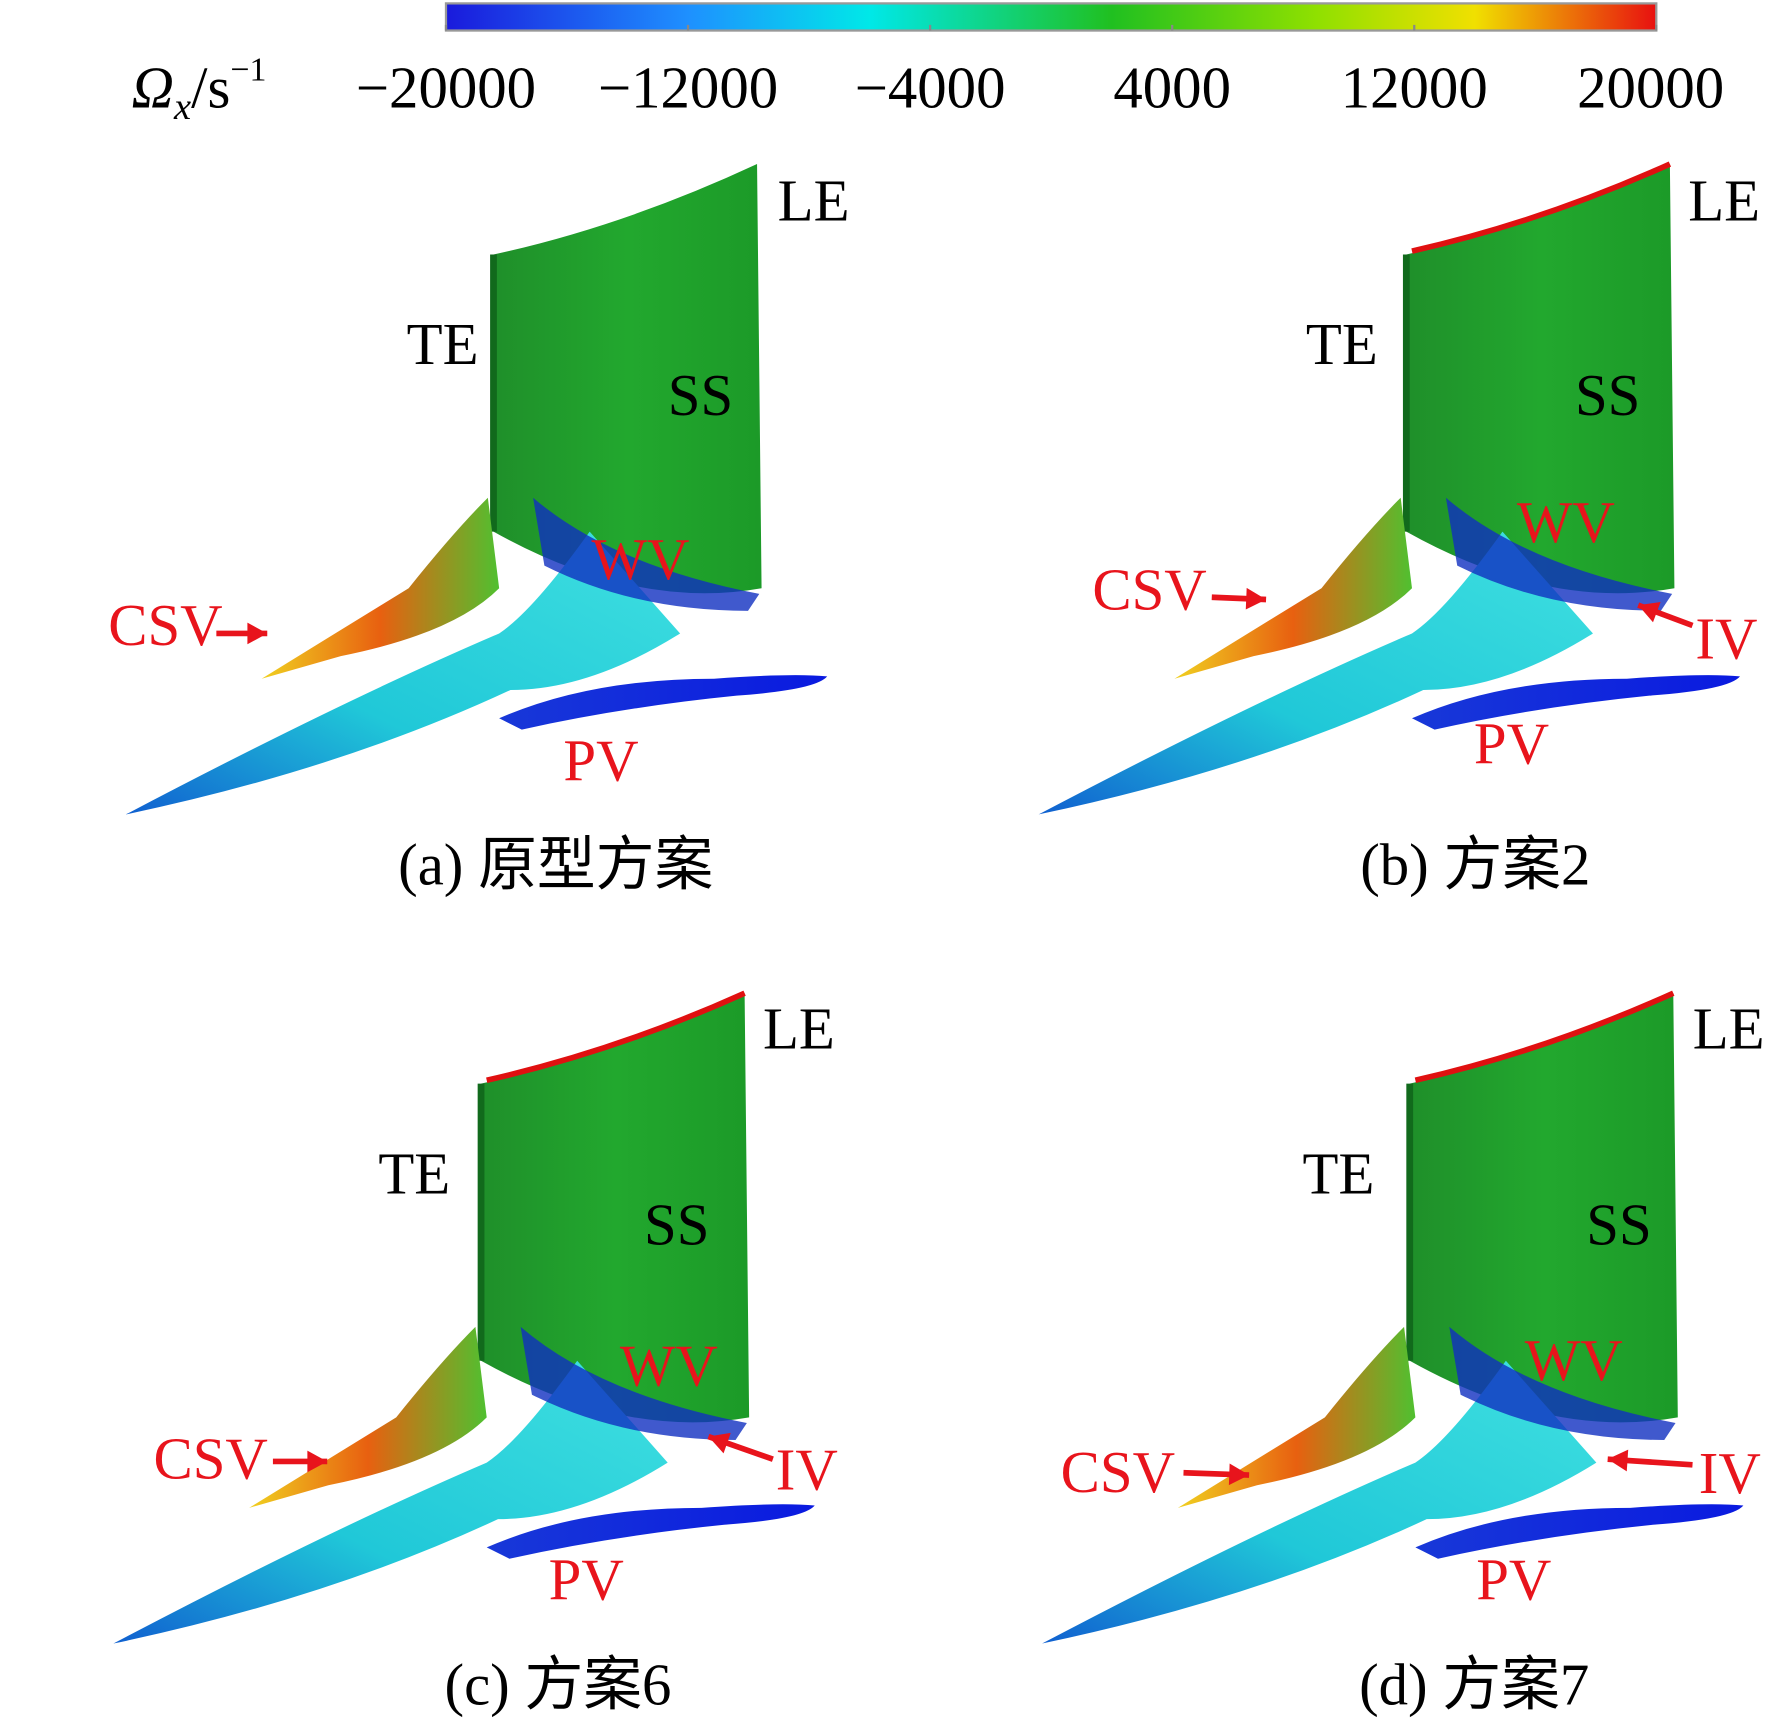  Describe the element at coordinates (1172, 87) in the screenshot. I see `colorbar-tick-label: 4000` at that location.